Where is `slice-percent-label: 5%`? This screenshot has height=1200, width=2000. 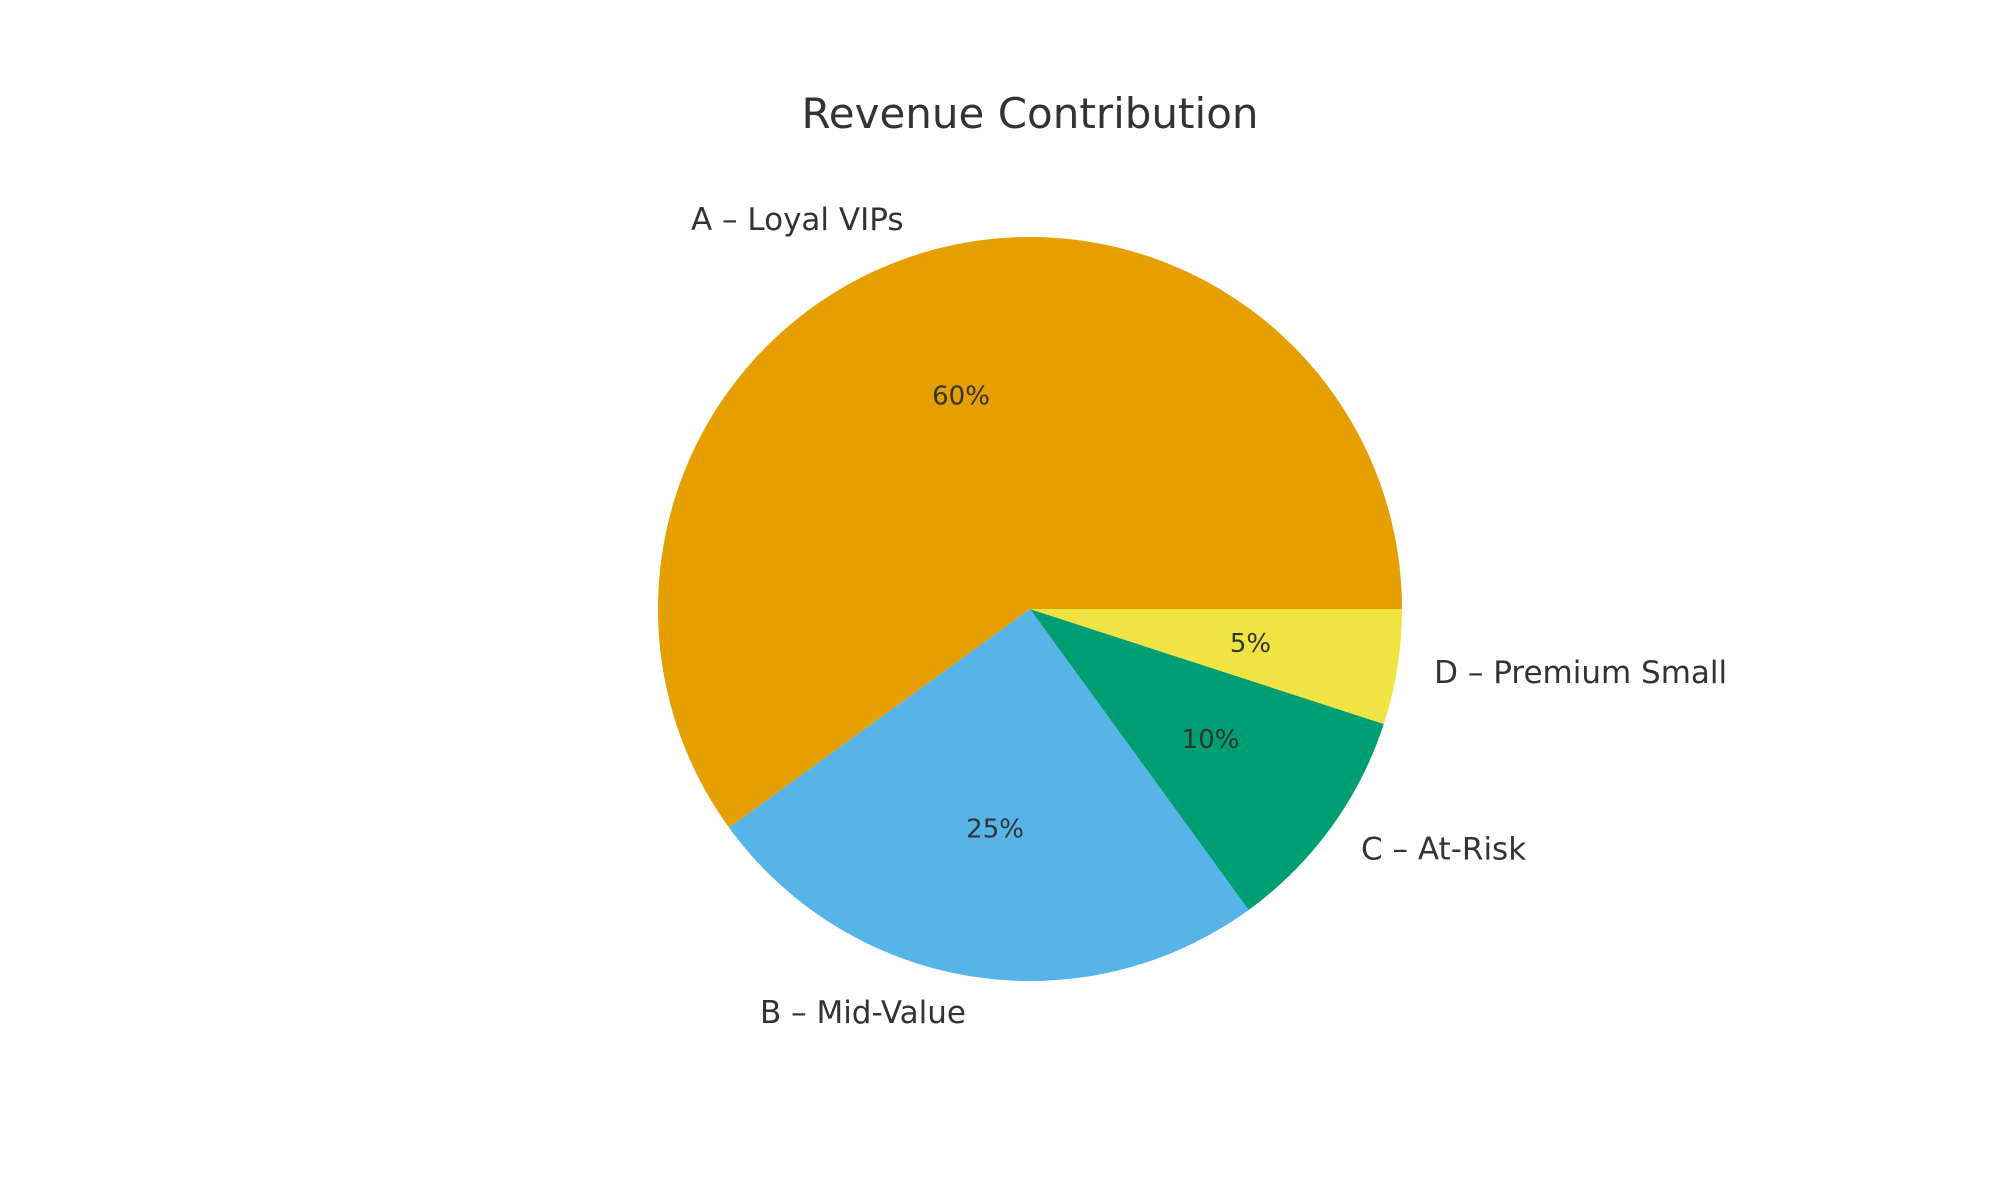
slice-percent-label: 5% is located at coordinates (1250, 644).